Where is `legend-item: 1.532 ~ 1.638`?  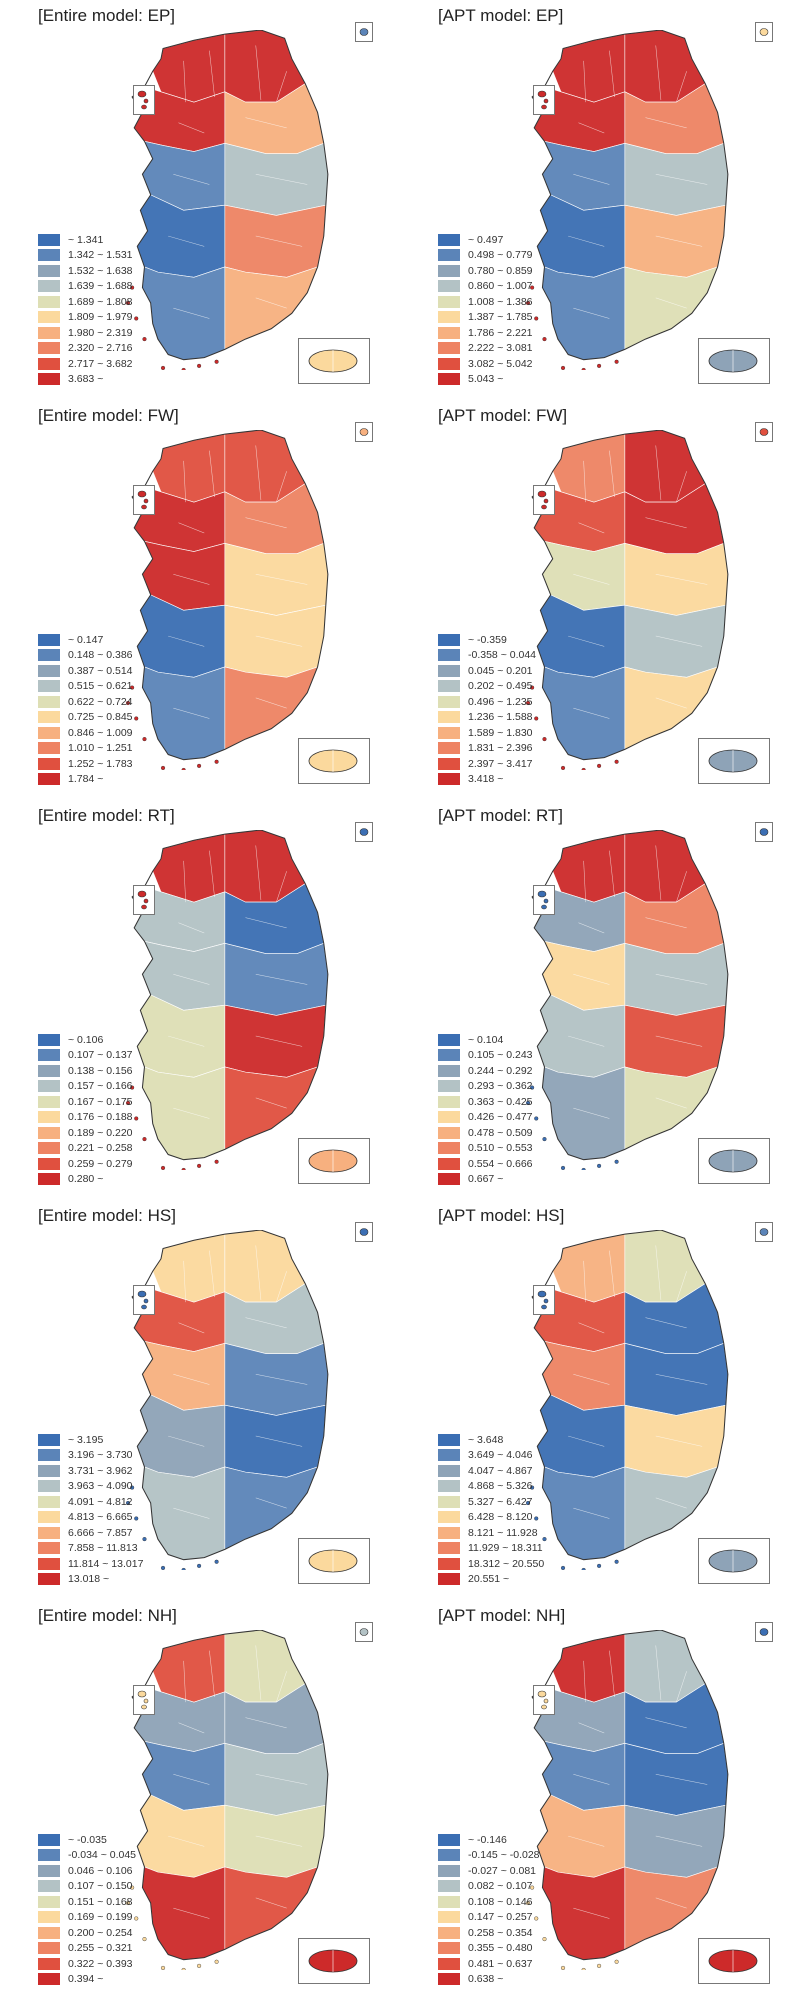
legend-item: 1.532 ~ 1.638 is located at coordinates (113, 271).